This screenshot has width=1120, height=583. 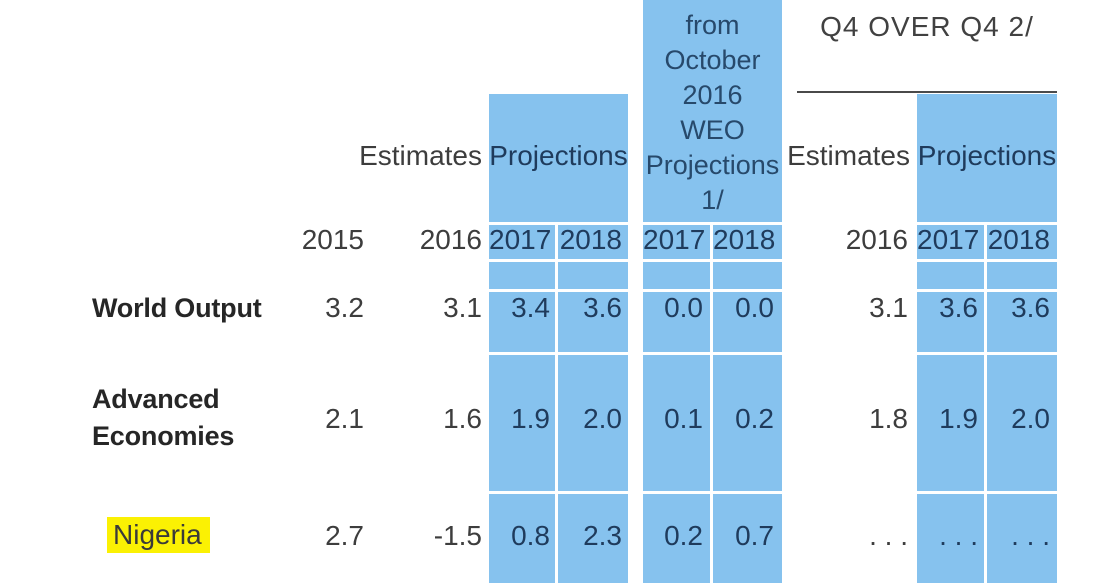 What do you see at coordinates (712, 60) in the screenshot?
I see `difference-header-line: October` at bounding box center [712, 60].